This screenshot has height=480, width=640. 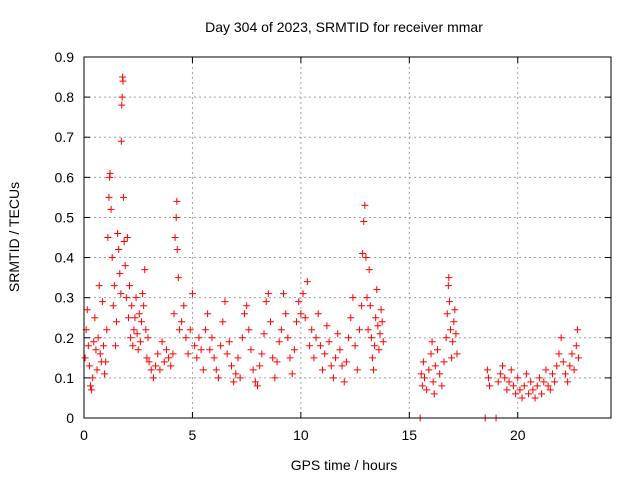 What do you see at coordinates (65, 57) in the screenshot?
I see `y-tick-label: 0.9` at bounding box center [65, 57].